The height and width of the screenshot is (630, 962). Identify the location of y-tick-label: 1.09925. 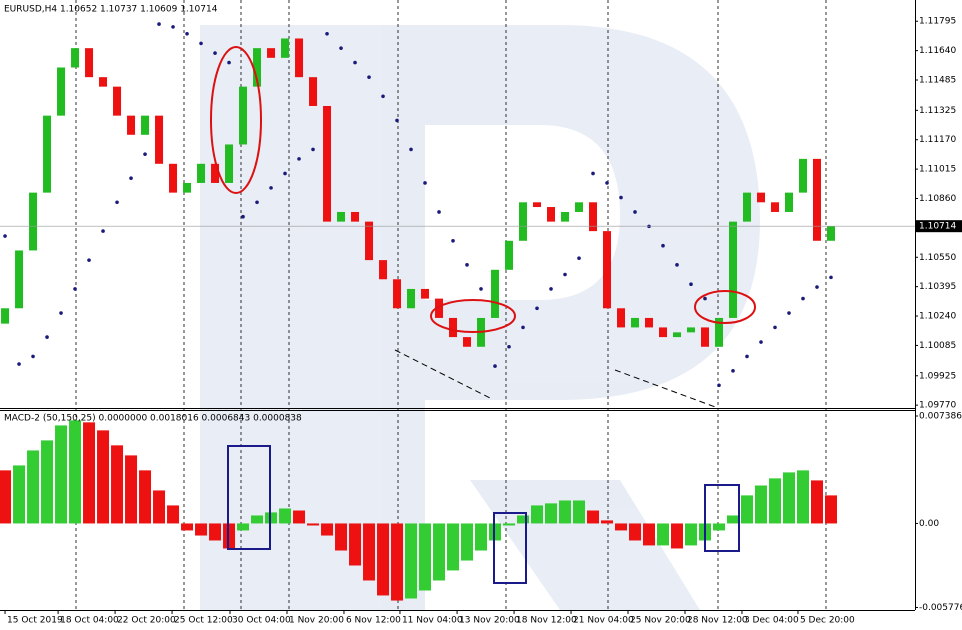
(937, 376).